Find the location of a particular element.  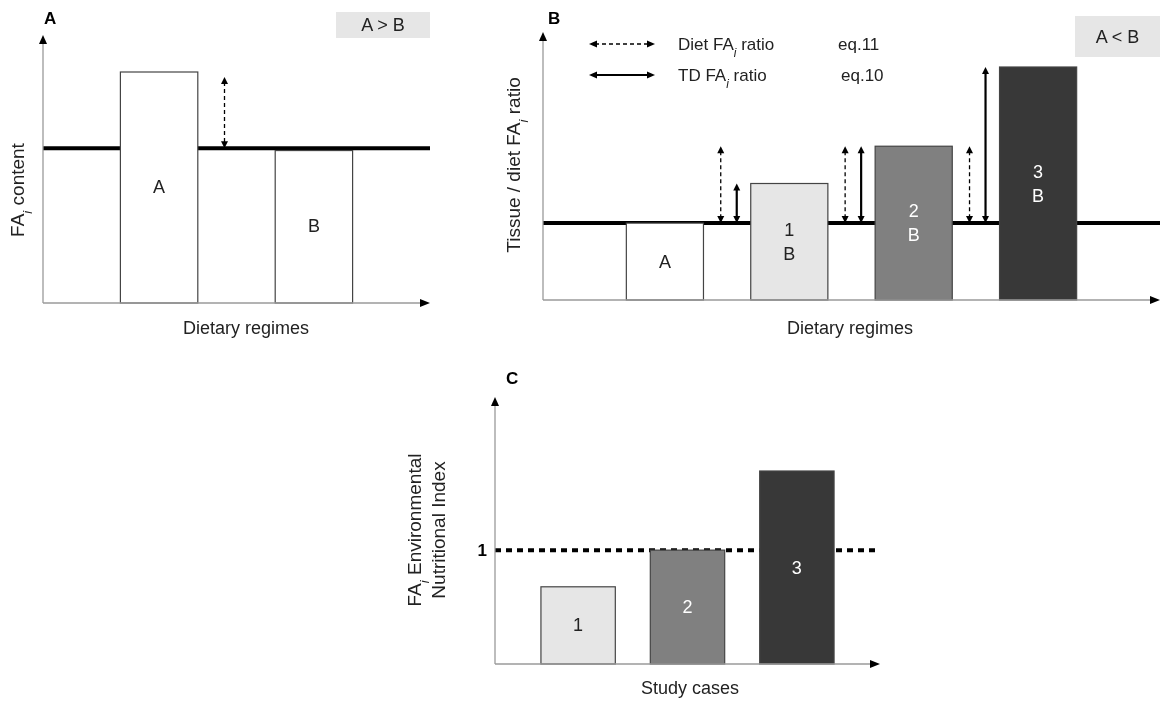

text: A < B is located at coordinates (1117, 36).